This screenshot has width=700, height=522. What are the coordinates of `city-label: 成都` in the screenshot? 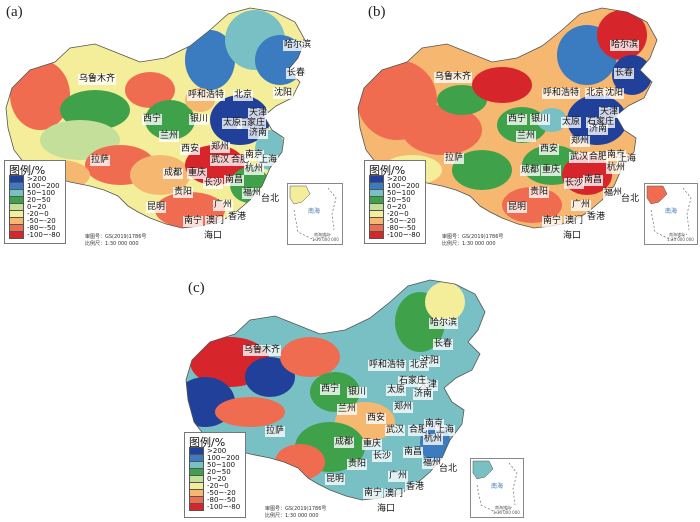 It's located at (530, 170).